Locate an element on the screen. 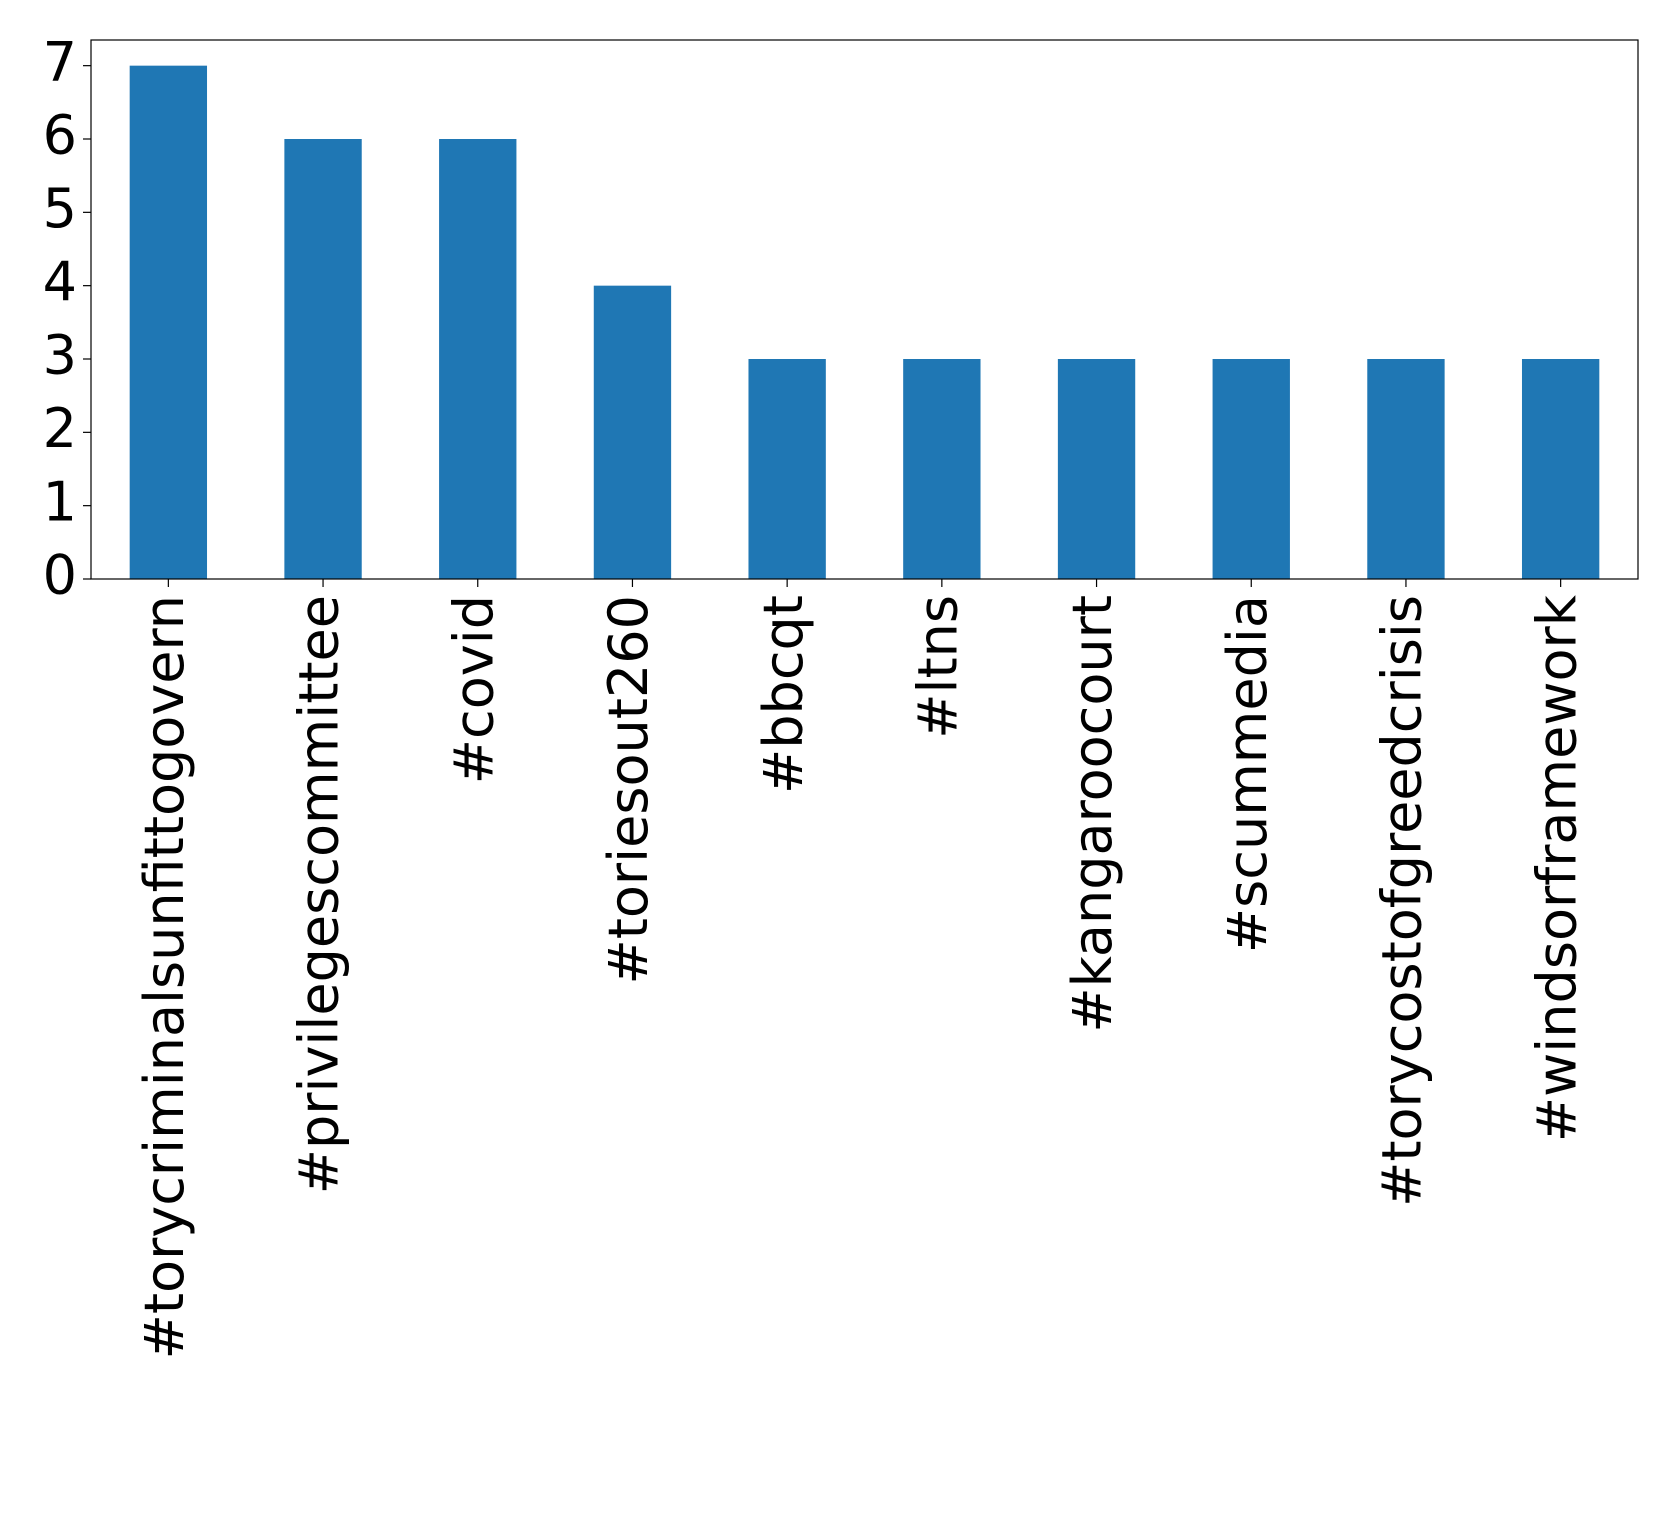  x-tick-label: #toriesout260 is located at coordinates (628, 790).